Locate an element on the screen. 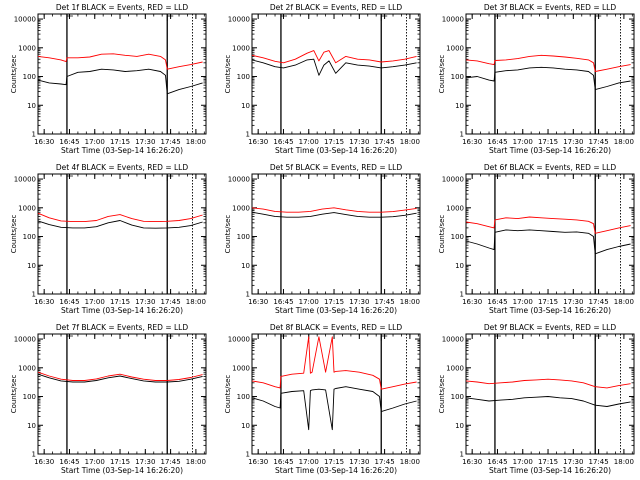 This screenshot has width=640, height=480. panel-title: Det 7f BLACK = Events, RED = LLD is located at coordinates (122, 327).